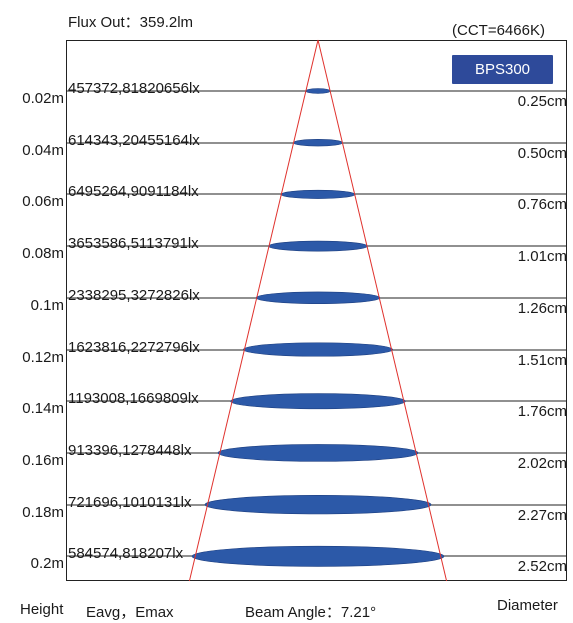 This screenshot has width=573, height=623. I want to click on flux-out-label: Flux Out：359.2lm, so click(131, 22).